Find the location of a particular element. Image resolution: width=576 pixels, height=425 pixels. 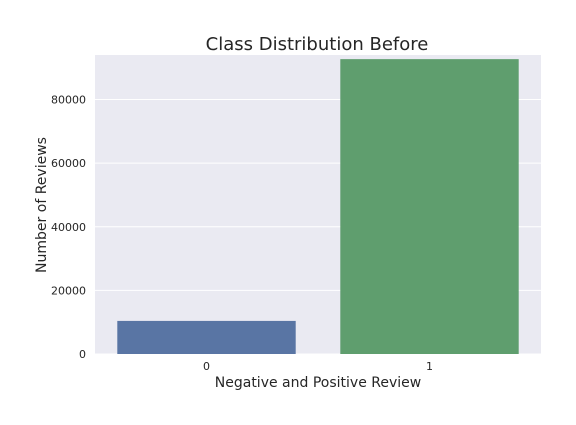

y-tick-label: 80000 is located at coordinates (68, 100).